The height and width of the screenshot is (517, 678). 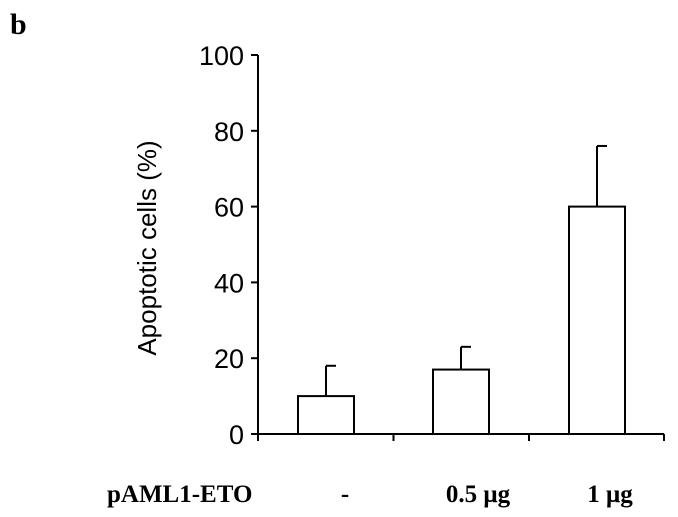 What do you see at coordinates (179, 494) in the screenshot?
I see `x-row-label: pAML1-ETO` at bounding box center [179, 494].